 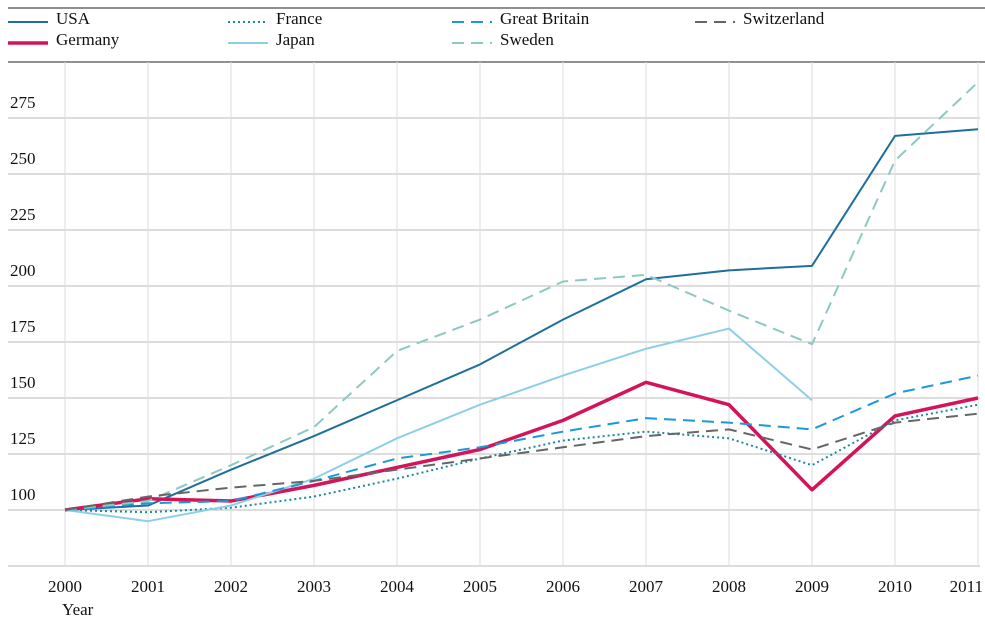 What do you see at coordinates (480, 586) in the screenshot?
I see `x-tick-label: 2005` at bounding box center [480, 586].